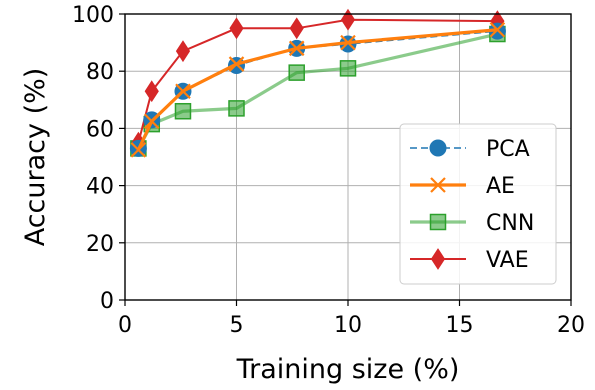  Describe the element at coordinates (472, 223) in the screenshot. I see `legend-item-cnn: CNN` at that location.